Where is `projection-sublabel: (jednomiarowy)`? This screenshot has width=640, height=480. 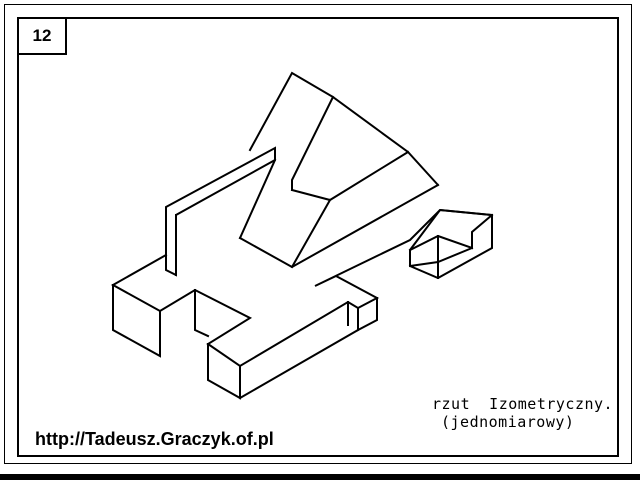 projection-sublabel: (jednomiarowy) is located at coordinates (508, 422).